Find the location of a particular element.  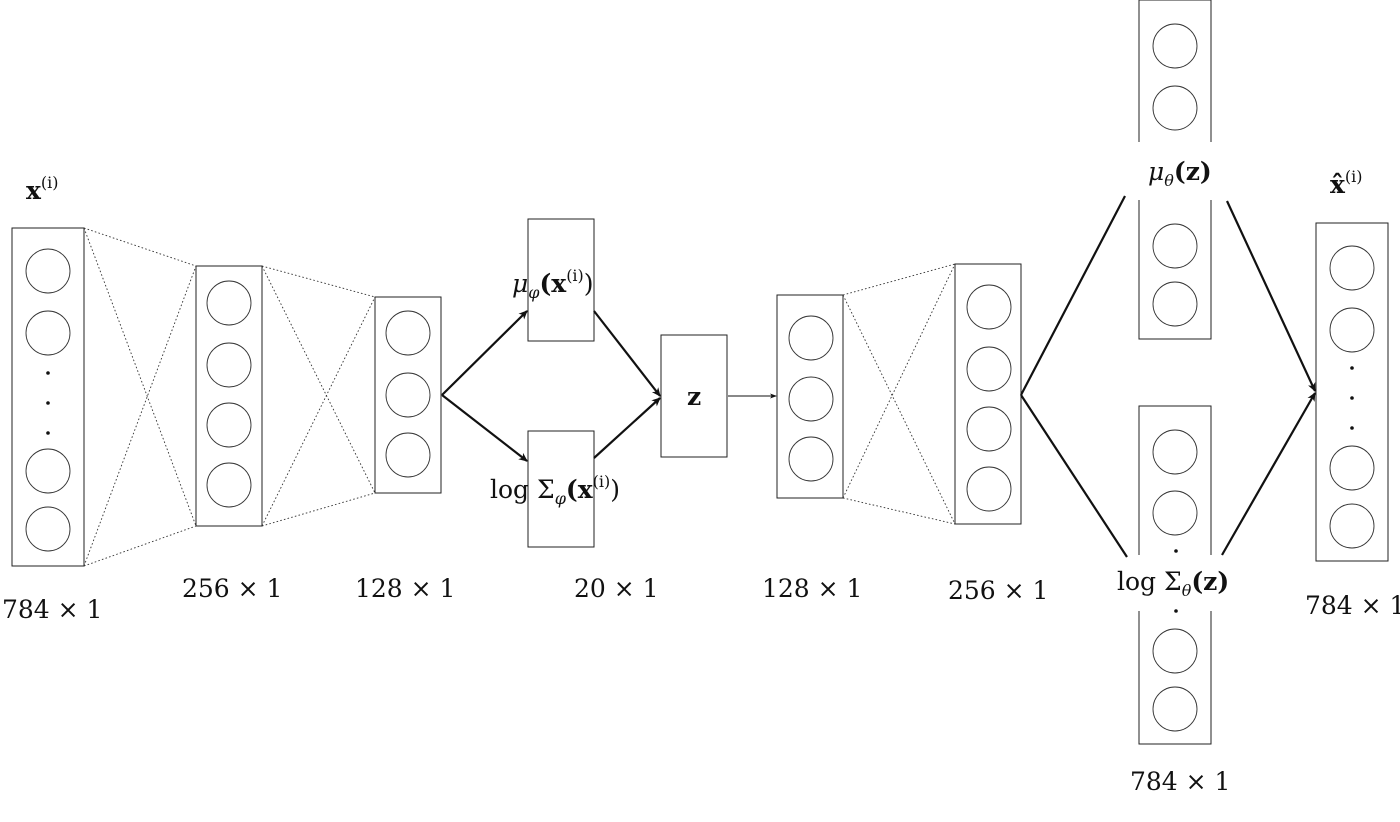

mu-phi-label: μφ(x(i)) is located at coordinates (553, 284).